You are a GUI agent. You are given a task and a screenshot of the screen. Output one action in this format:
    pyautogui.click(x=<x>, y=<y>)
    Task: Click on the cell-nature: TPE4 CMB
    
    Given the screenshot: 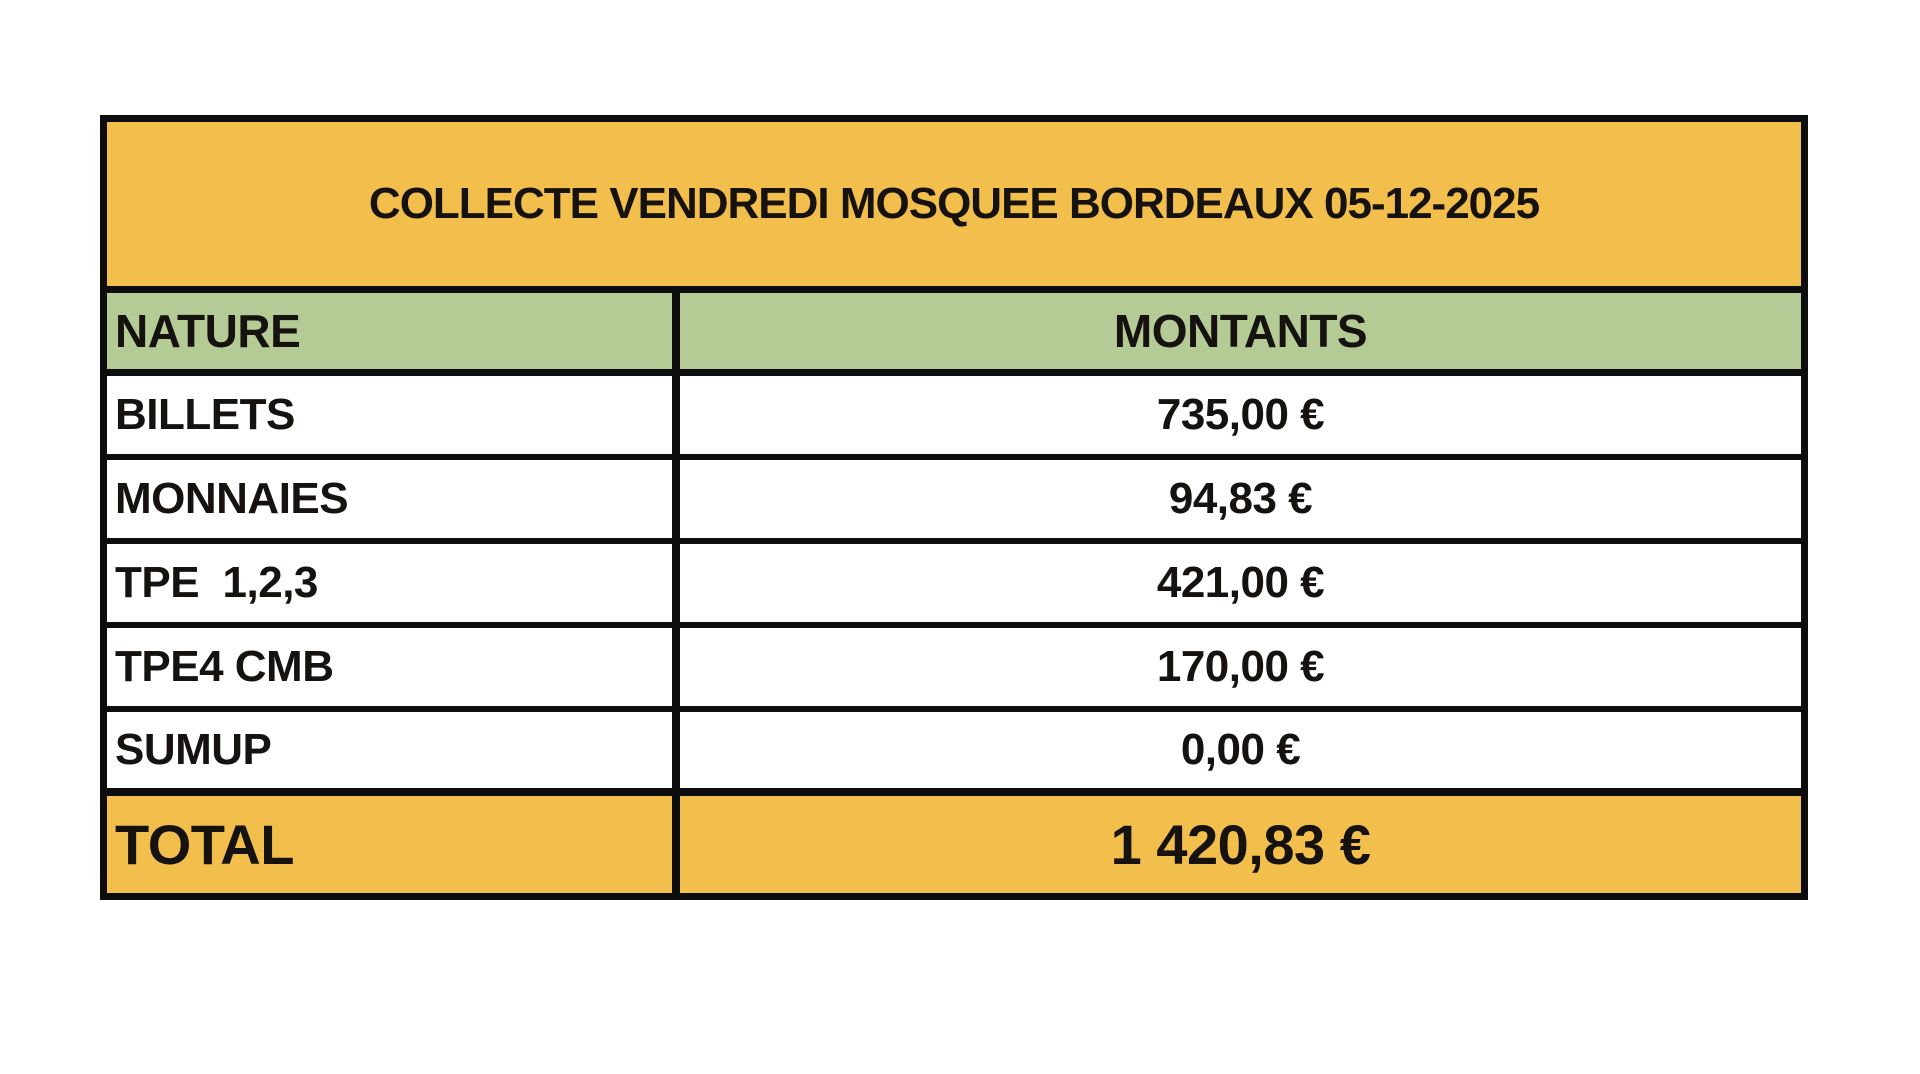 What is the action you would take?
    pyautogui.click(x=393, y=667)
    